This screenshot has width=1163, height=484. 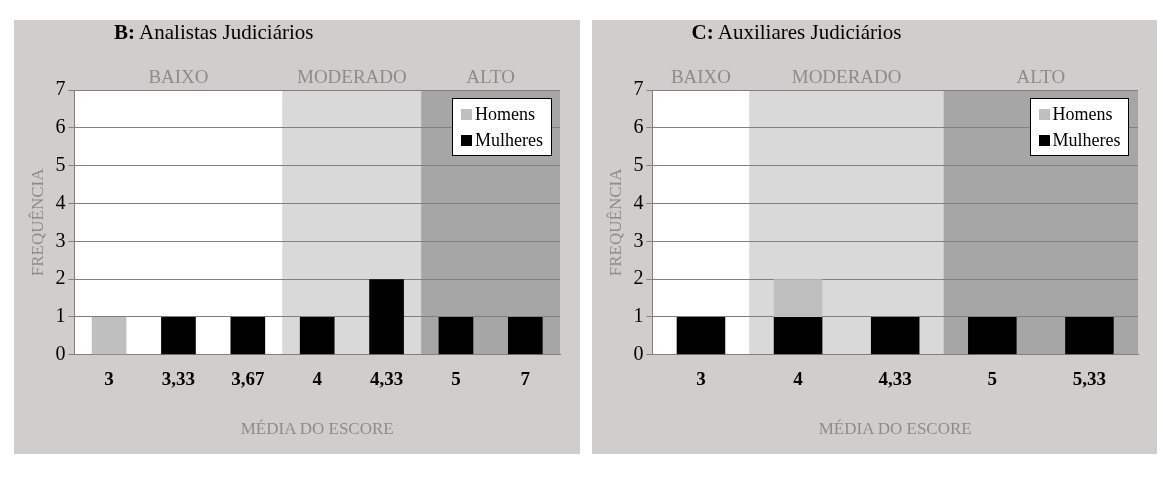 What do you see at coordinates (796, 32) in the screenshot?
I see `chart-title: C: Auxiliares Judiciários` at bounding box center [796, 32].